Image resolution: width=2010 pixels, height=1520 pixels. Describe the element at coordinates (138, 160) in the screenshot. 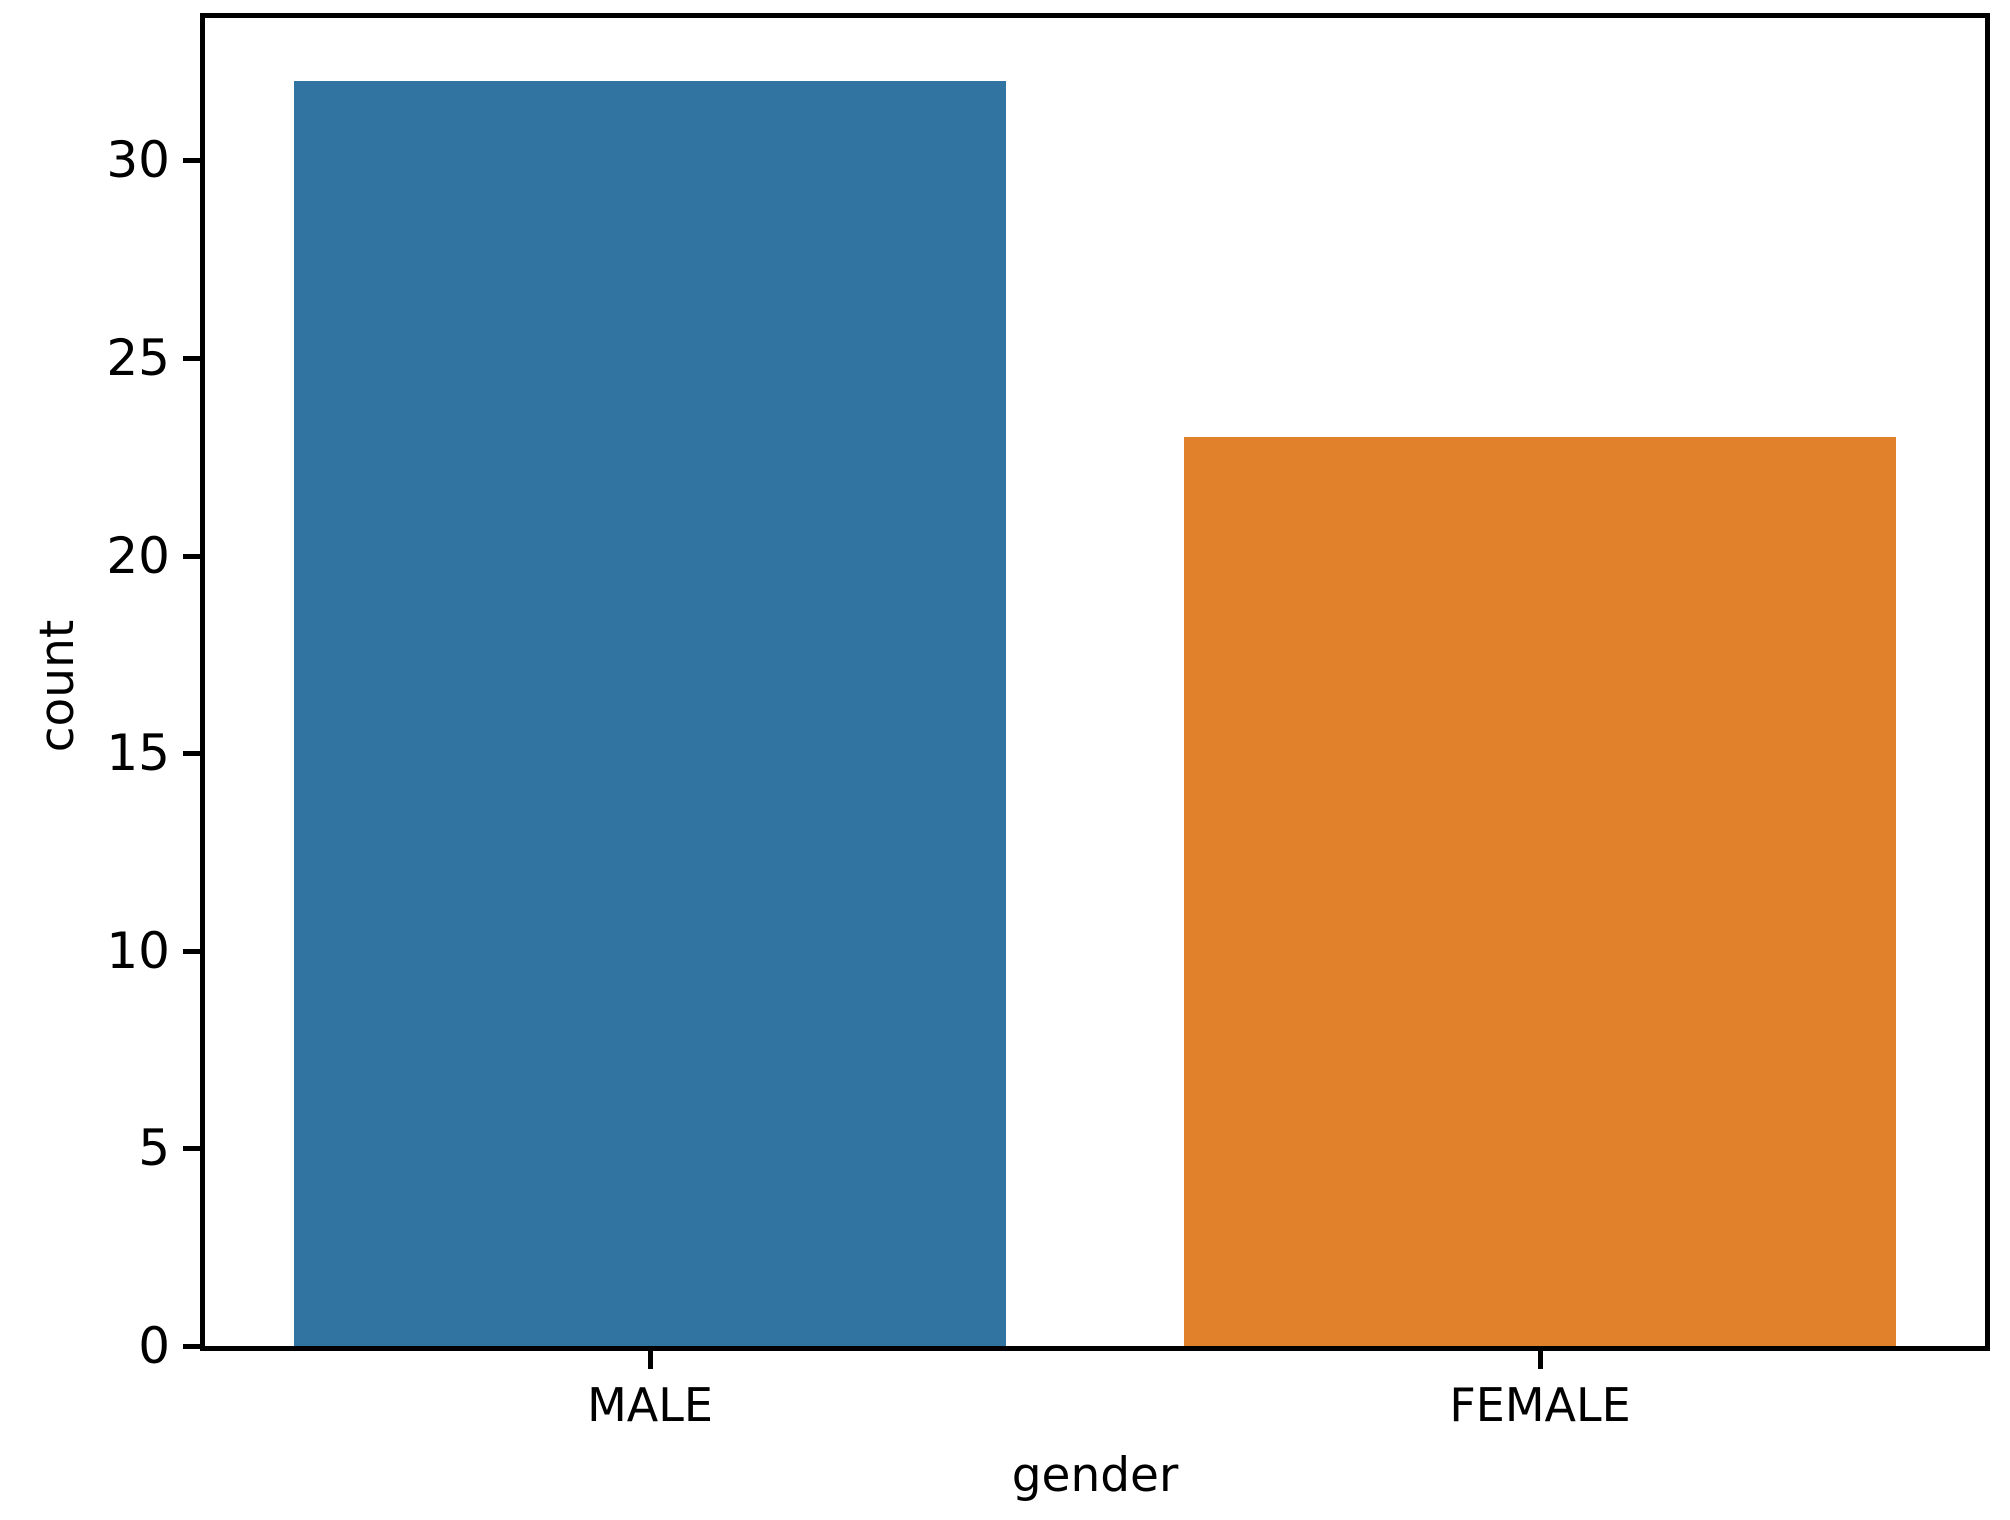

I see `y-tick-label: 30` at that location.